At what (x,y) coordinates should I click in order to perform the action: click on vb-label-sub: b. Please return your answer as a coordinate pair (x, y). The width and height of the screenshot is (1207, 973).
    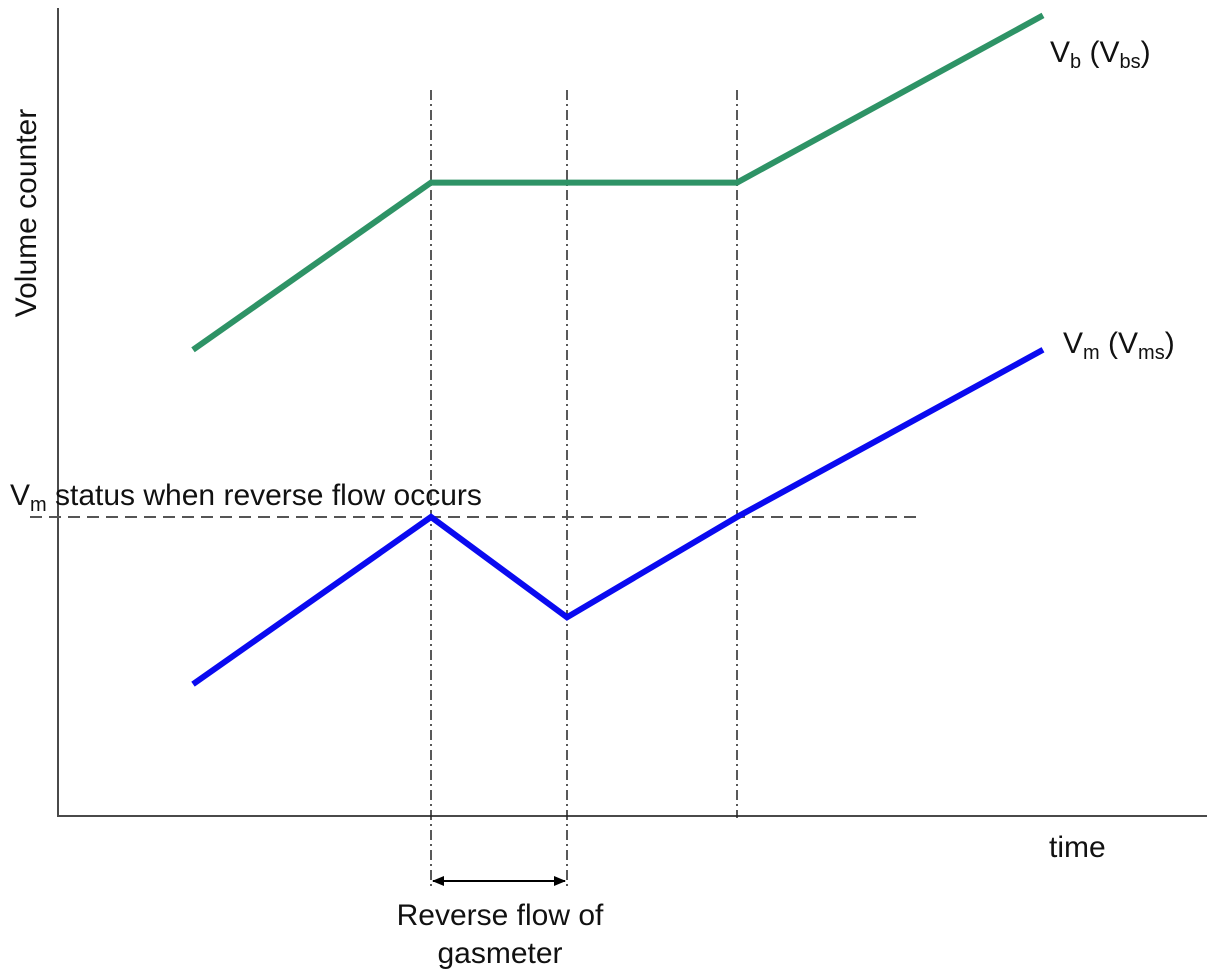
    Looking at the image, I should click on (1075, 62).